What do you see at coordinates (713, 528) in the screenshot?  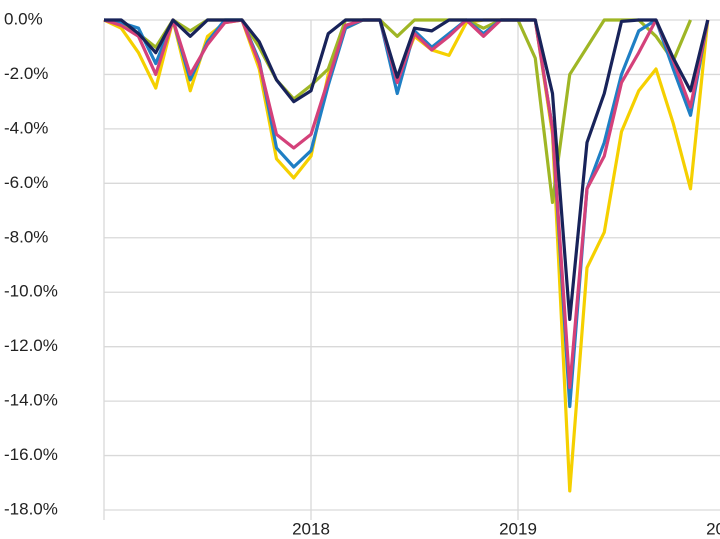 I see `x-tick-label: 2020` at bounding box center [713, 528].